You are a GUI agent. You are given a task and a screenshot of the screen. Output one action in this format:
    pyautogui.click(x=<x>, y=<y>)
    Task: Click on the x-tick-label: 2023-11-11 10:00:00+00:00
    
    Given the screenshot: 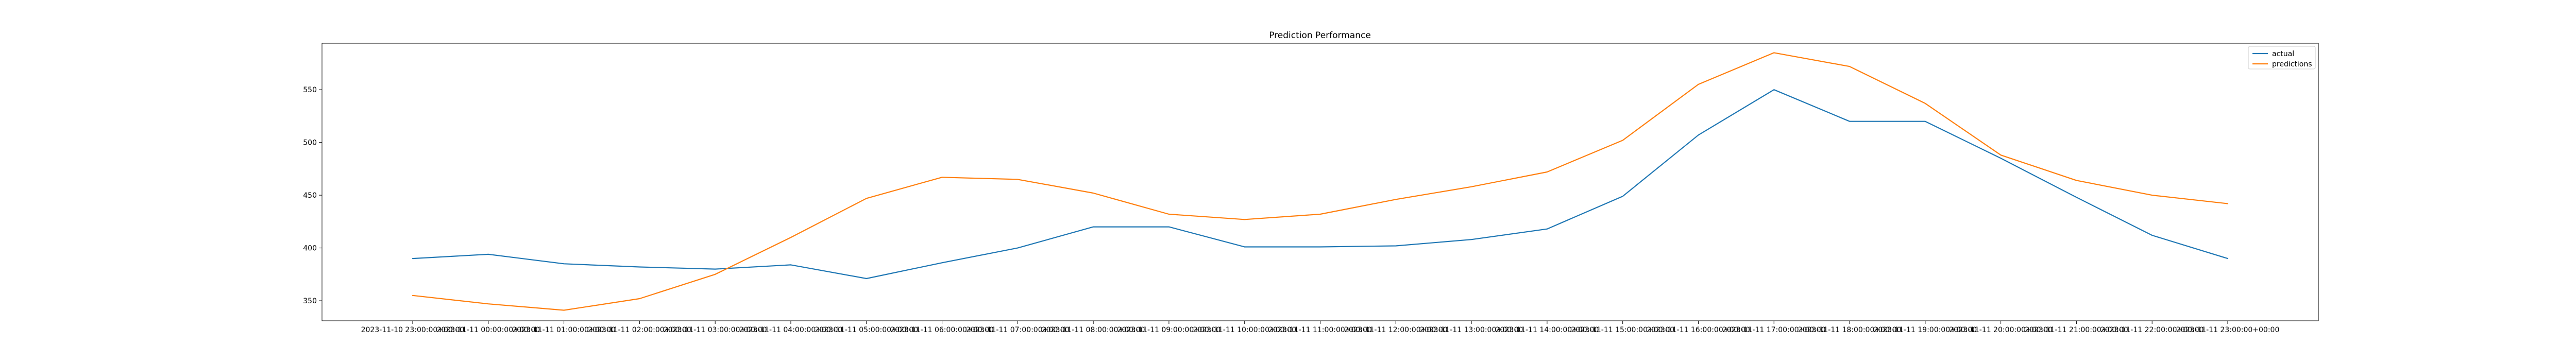 What is the action you would take?
    pyautogui.click(x=1244, y=330)
    